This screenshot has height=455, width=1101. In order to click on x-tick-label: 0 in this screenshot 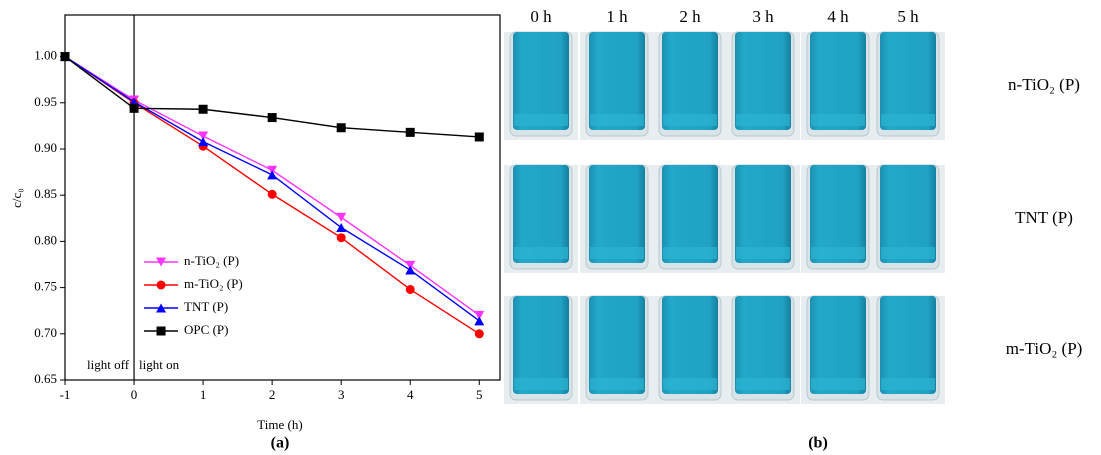, I will do `click(134, 394)`.